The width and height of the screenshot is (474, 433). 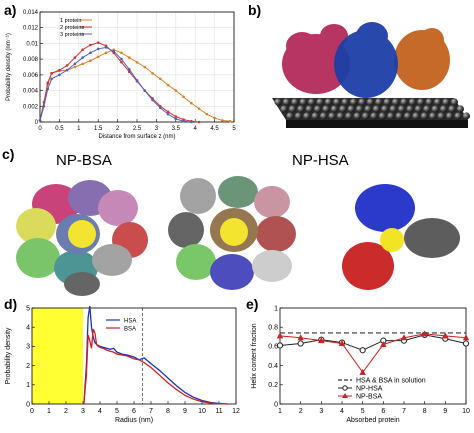 I want to click on protein-blue, so click(x=366, y=60).